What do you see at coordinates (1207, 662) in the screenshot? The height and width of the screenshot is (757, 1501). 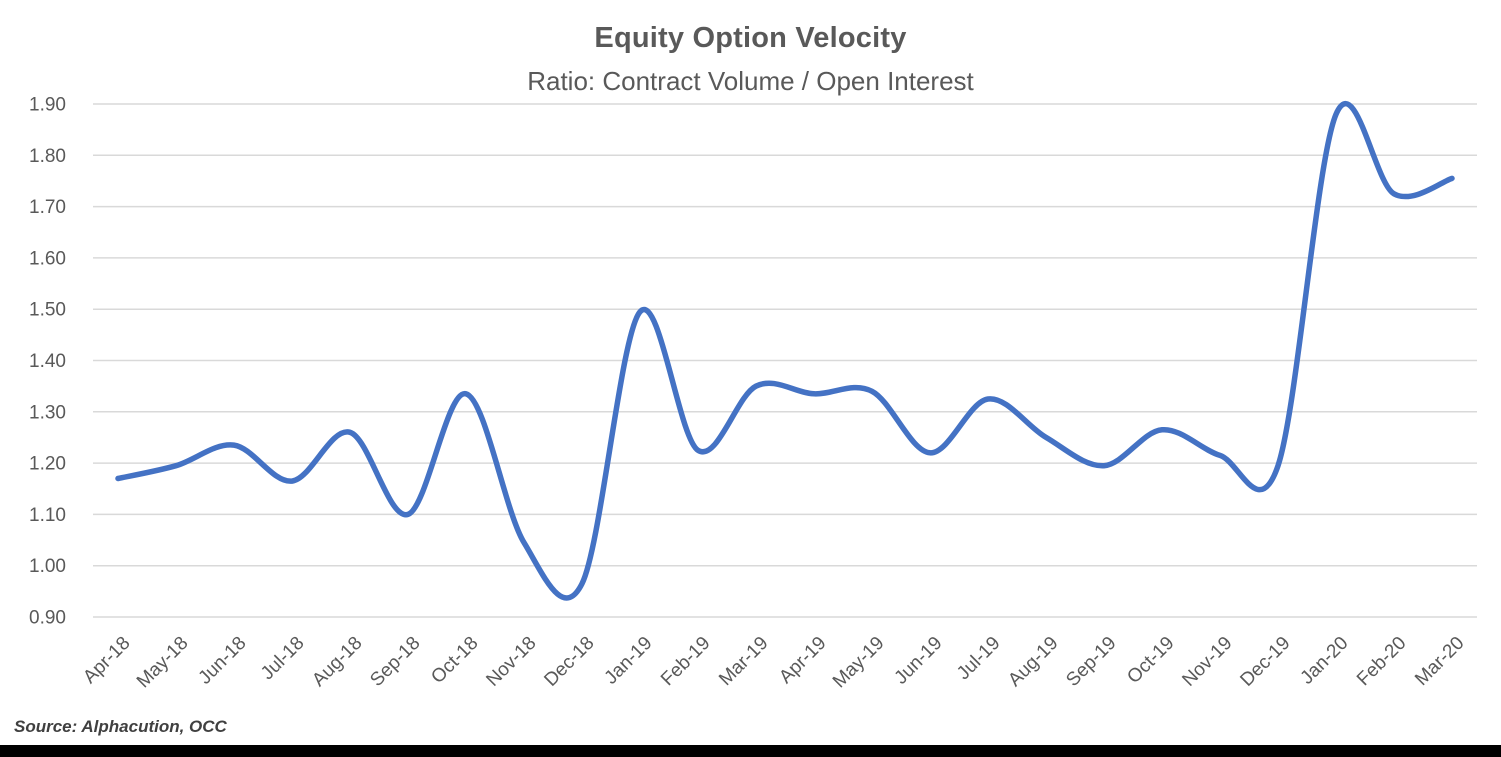 I see `x-axis-tick-label: Nov-19` at bounding box center [1207, 662].